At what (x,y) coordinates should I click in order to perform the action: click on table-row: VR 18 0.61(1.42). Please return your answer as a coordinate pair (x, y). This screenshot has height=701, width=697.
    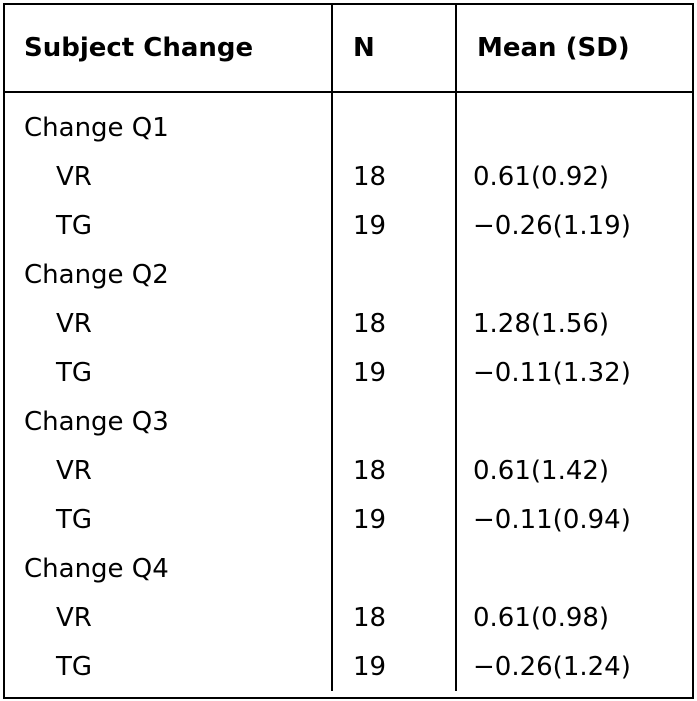
    Looking at the image, I should click on (348, 470).